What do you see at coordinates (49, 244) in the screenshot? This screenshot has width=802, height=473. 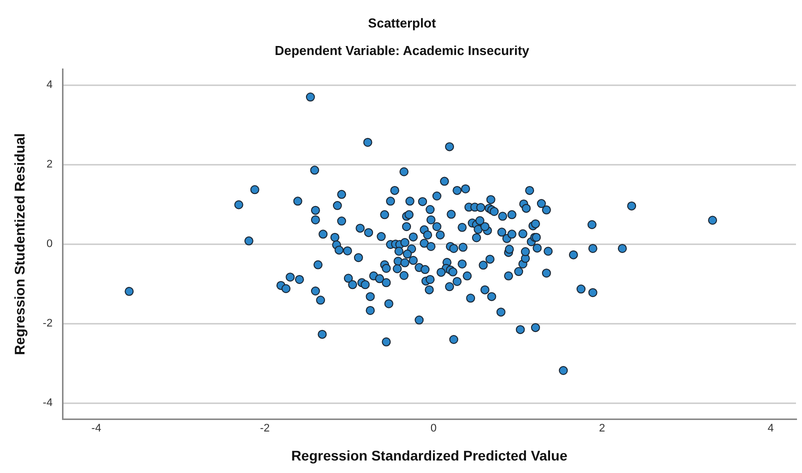 I see `y-tick-label: 0` at bounding box center [49, 244].